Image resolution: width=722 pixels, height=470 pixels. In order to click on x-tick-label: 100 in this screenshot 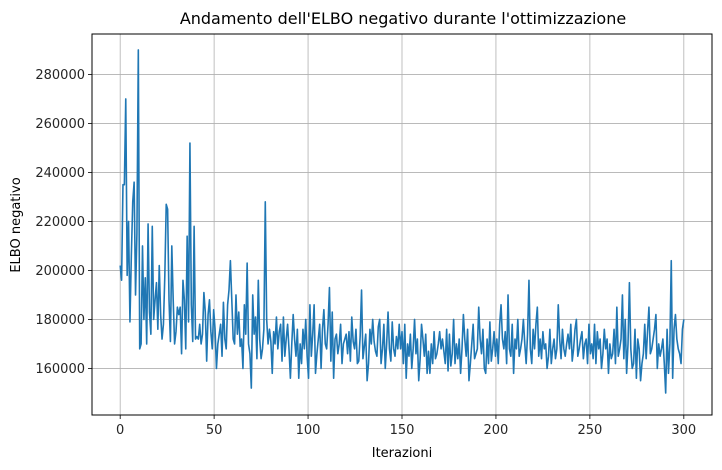, I will do `click(308, 430)`.